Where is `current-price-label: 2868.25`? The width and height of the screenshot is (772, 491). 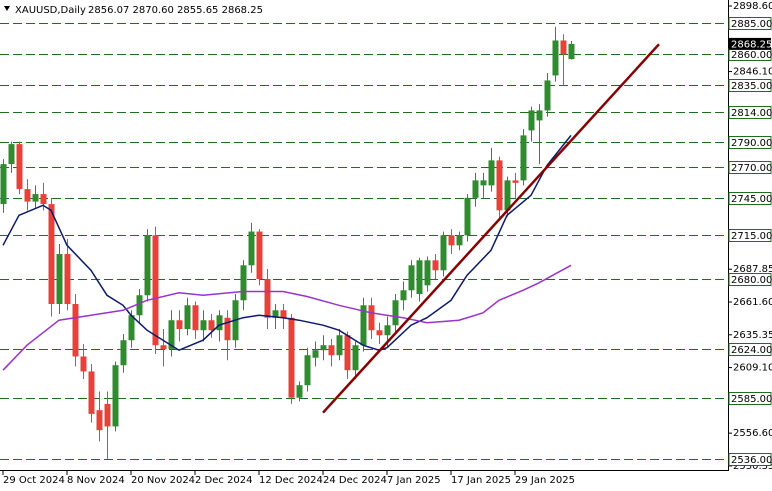
current-price-label: 2868.25 is located at coordinates (751, 44).